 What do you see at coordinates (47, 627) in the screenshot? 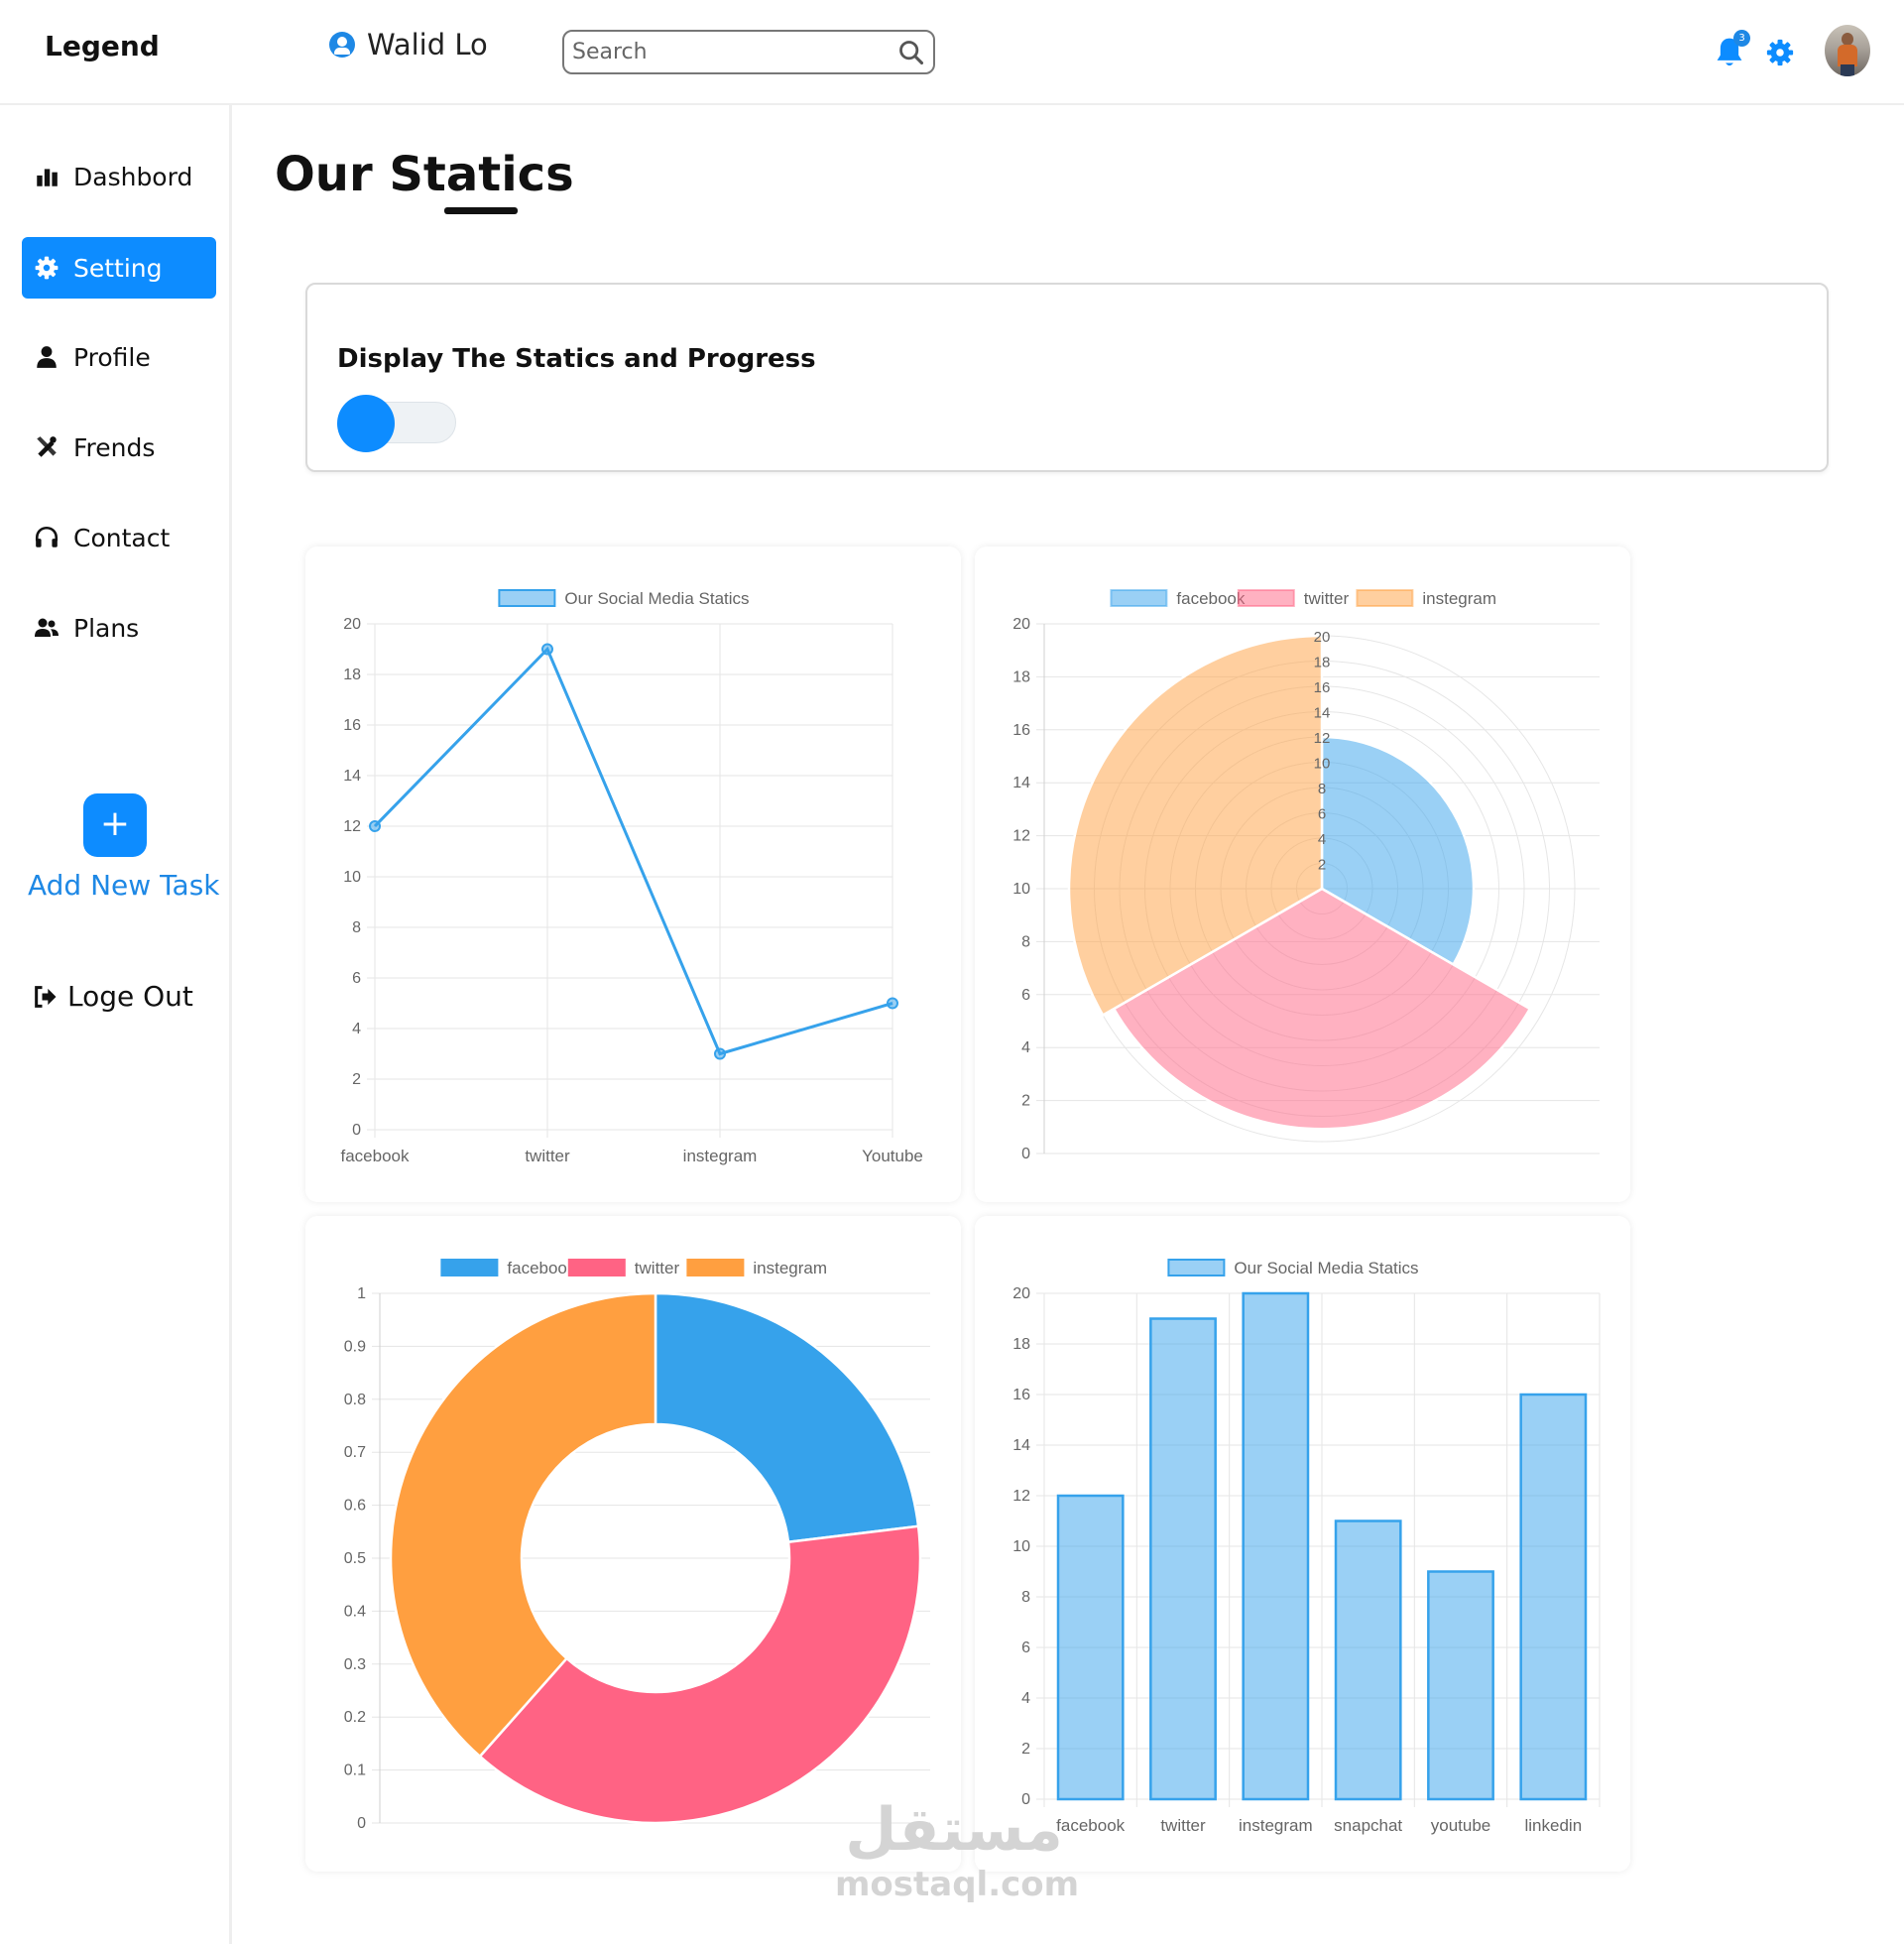
I see `users-icon` at bounding box center [47, 627].